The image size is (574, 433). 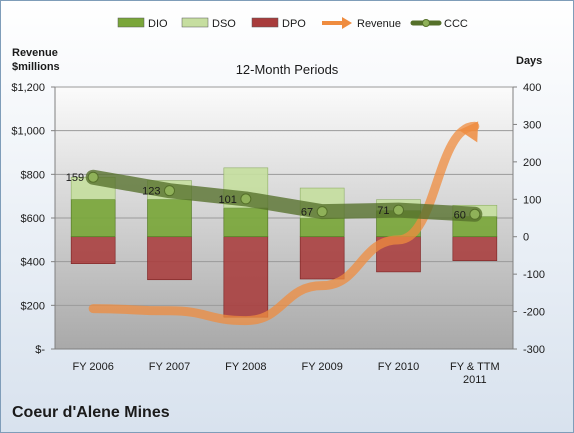 I want to click on left-axis-title-line2: $millions, so click(x=36, y=67).